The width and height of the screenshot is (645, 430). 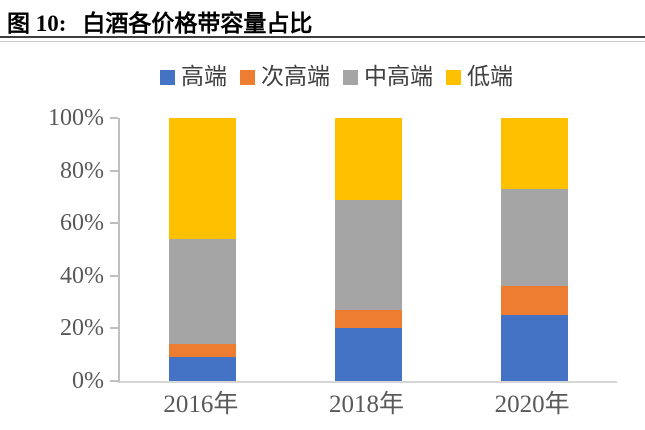 I want to click on x-axis-label-2016年: 2016年, so click(x=201, y=404).